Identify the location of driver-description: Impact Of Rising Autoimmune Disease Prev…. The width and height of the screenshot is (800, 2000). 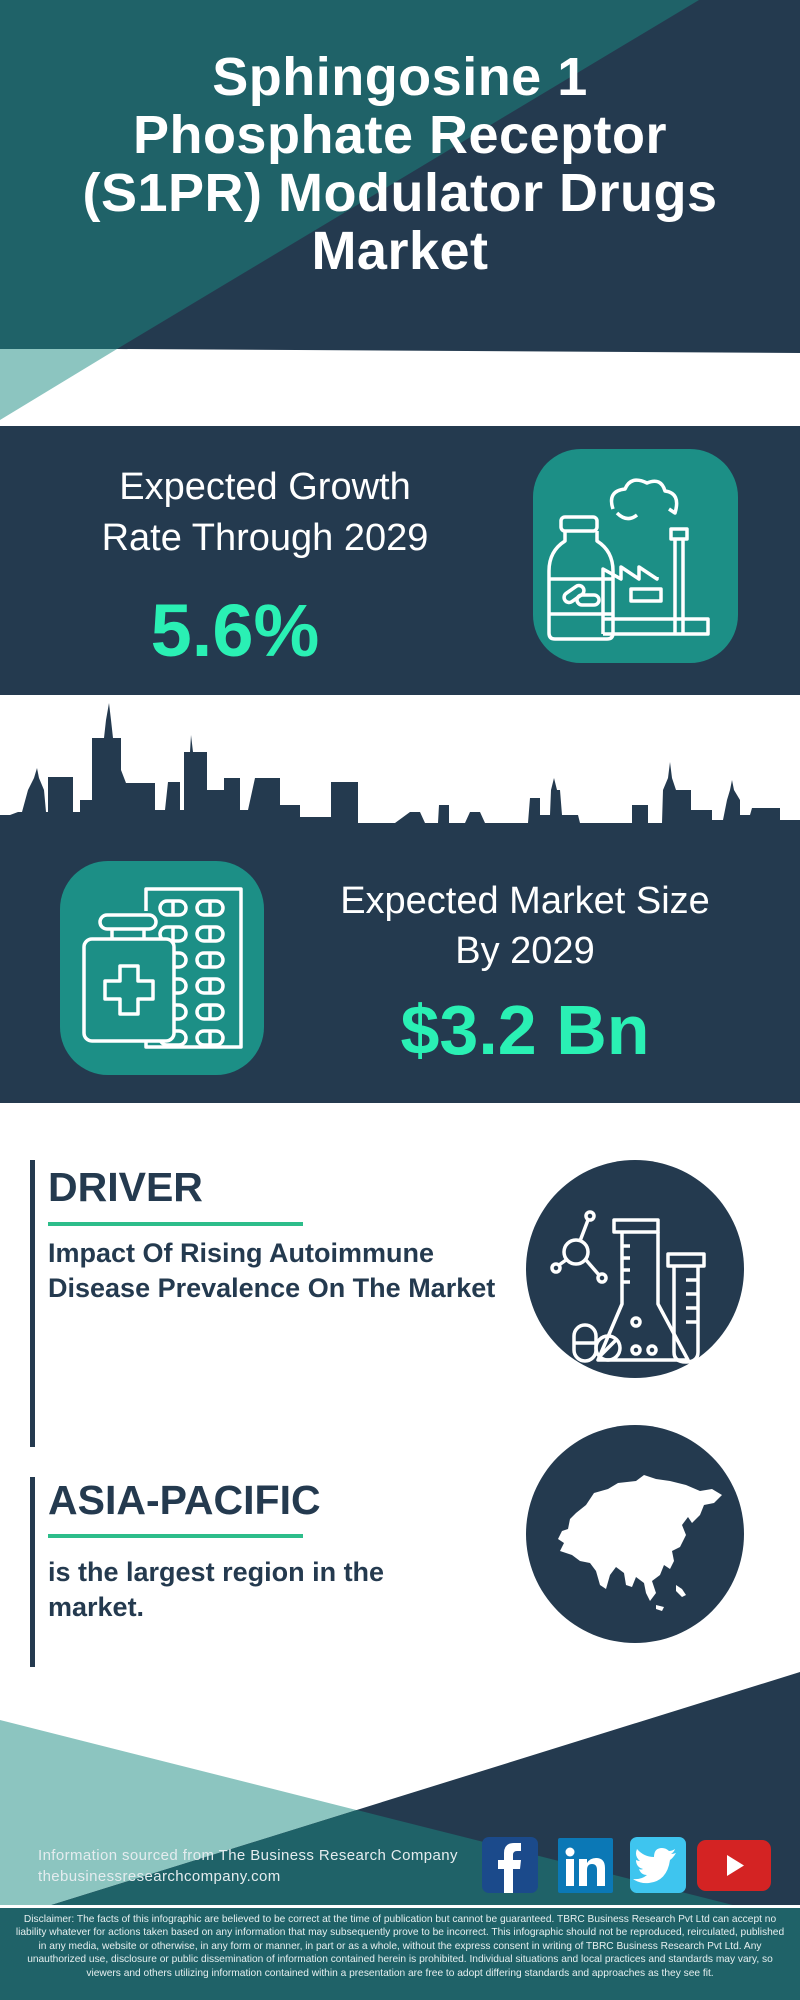
(272, 1270).